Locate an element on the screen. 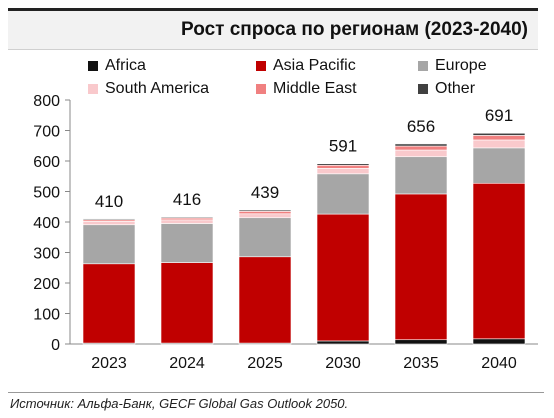  legend-item-other: Other is located at coordinates (446, 89).